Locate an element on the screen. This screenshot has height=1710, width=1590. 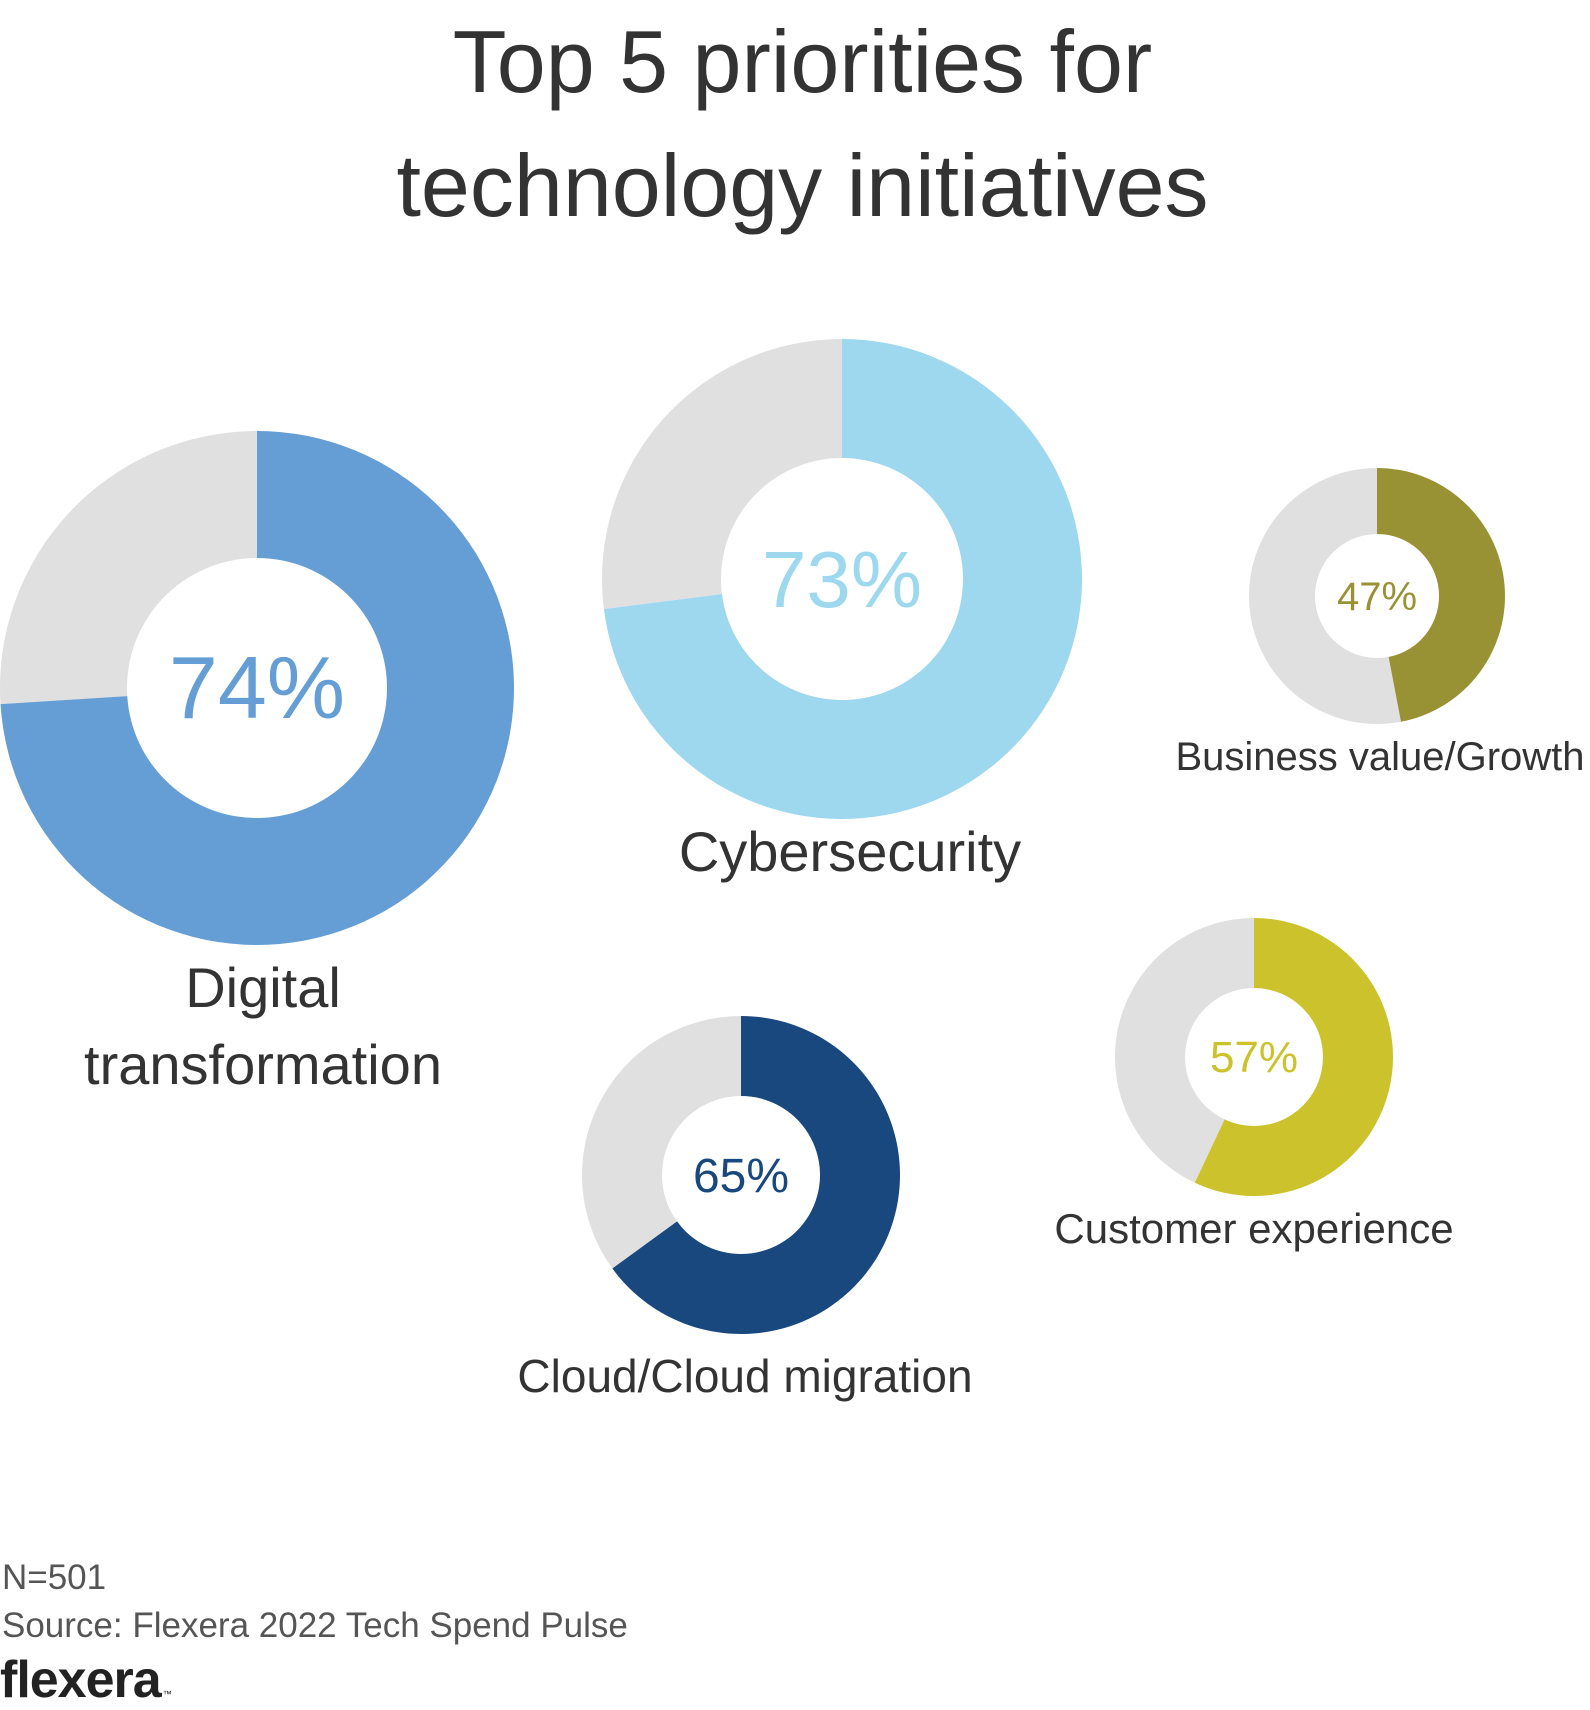
donut-cybersecurity: 73% Cybersecurity is located at coordinates (842, 611).